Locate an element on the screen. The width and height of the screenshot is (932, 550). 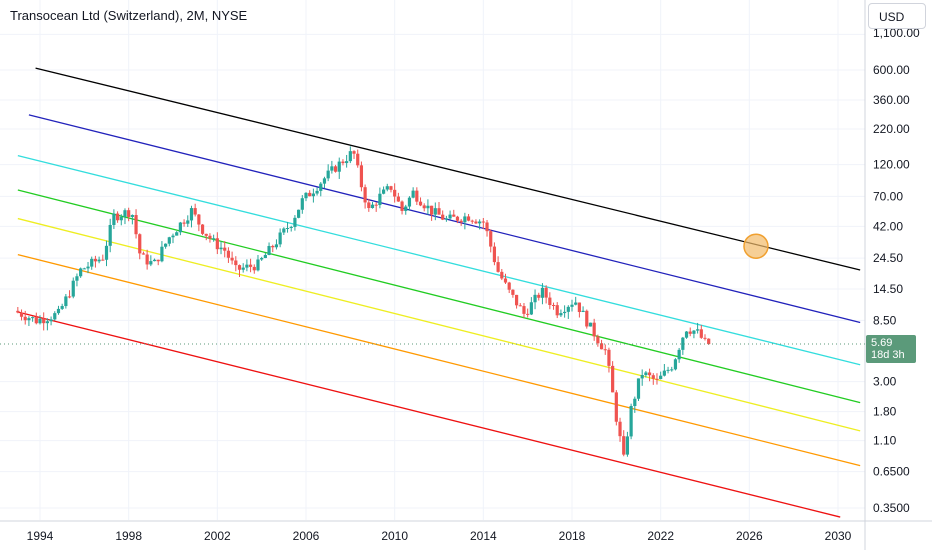
y-tick-label: 120.00 is located at coordinates (891, 165).